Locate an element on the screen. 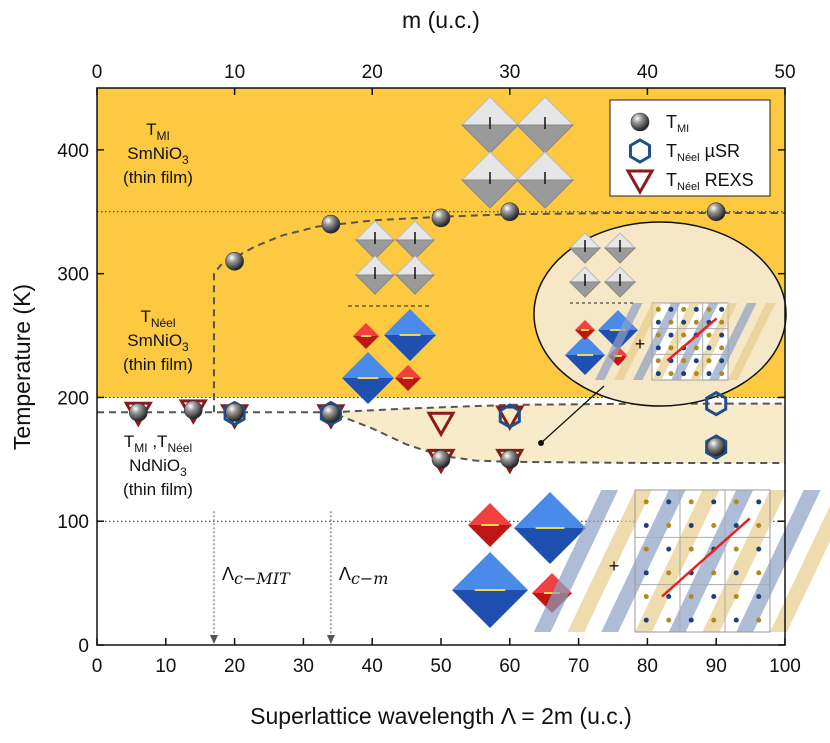  annotation-subscript: MI is located at coordinates (140, 448).